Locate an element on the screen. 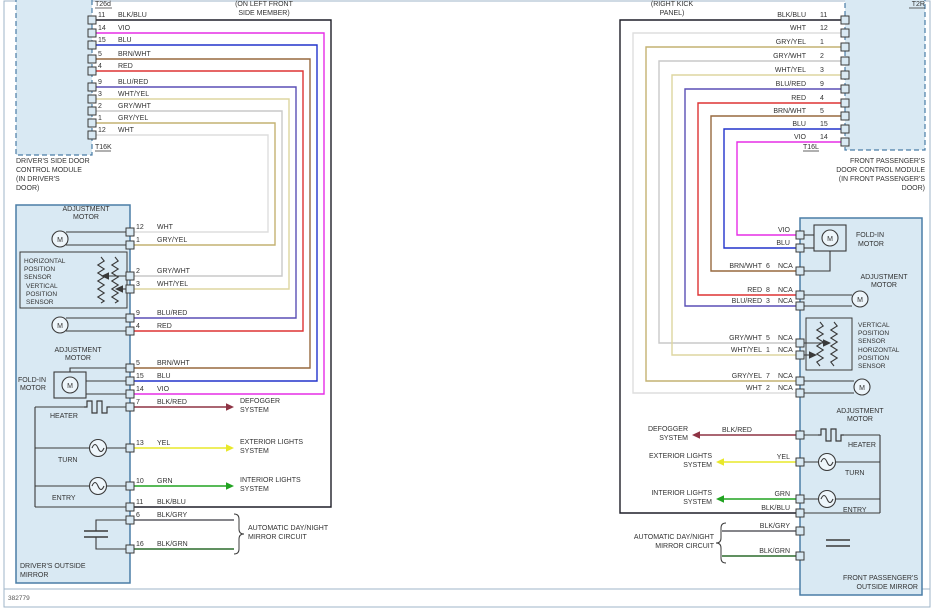 The height and width of the screenshot is (615, 934). auto-mirror-bracket-left is located at coordinates (239, 534).